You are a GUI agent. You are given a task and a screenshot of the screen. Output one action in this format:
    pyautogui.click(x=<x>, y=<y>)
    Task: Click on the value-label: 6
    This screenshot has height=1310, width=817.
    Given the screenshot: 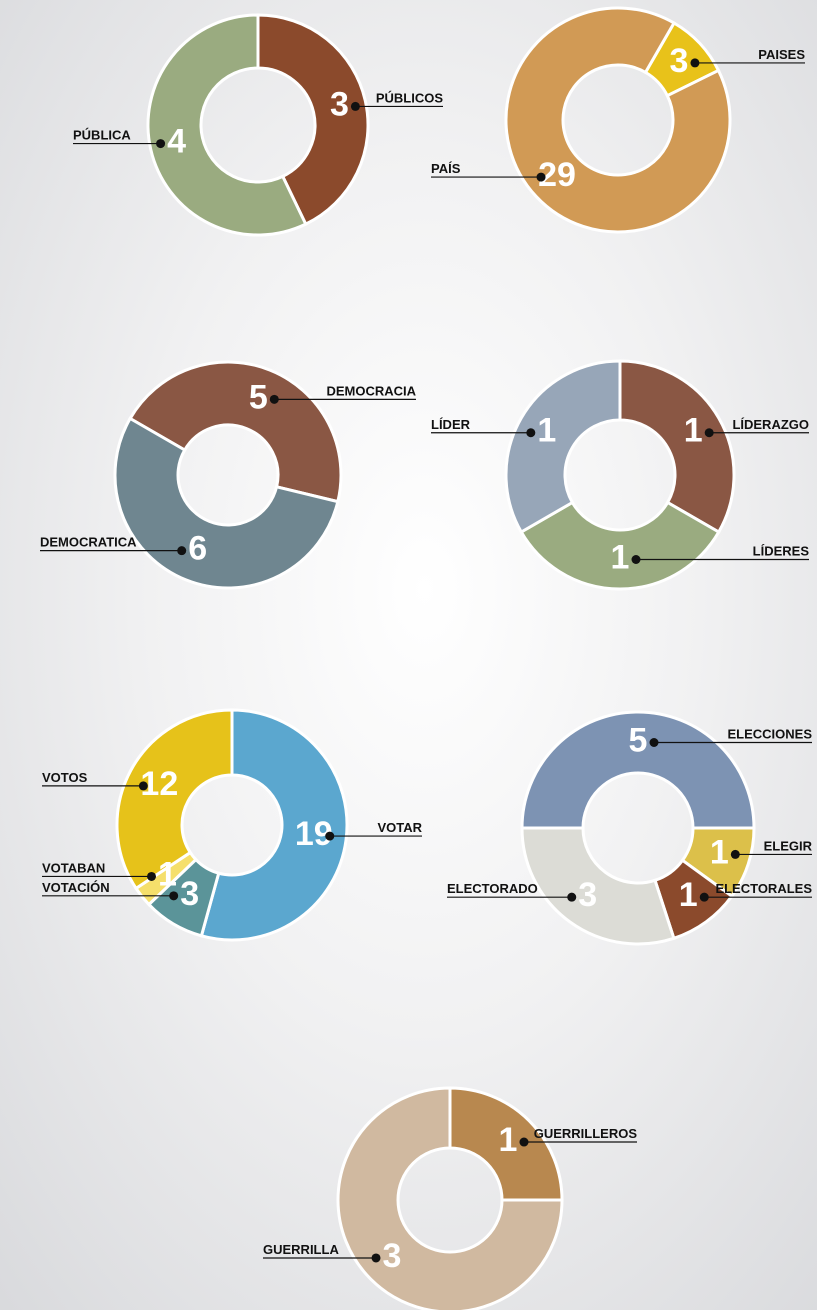 What is the action you would take?
    pyautogui.click(x=197, y=549)
    